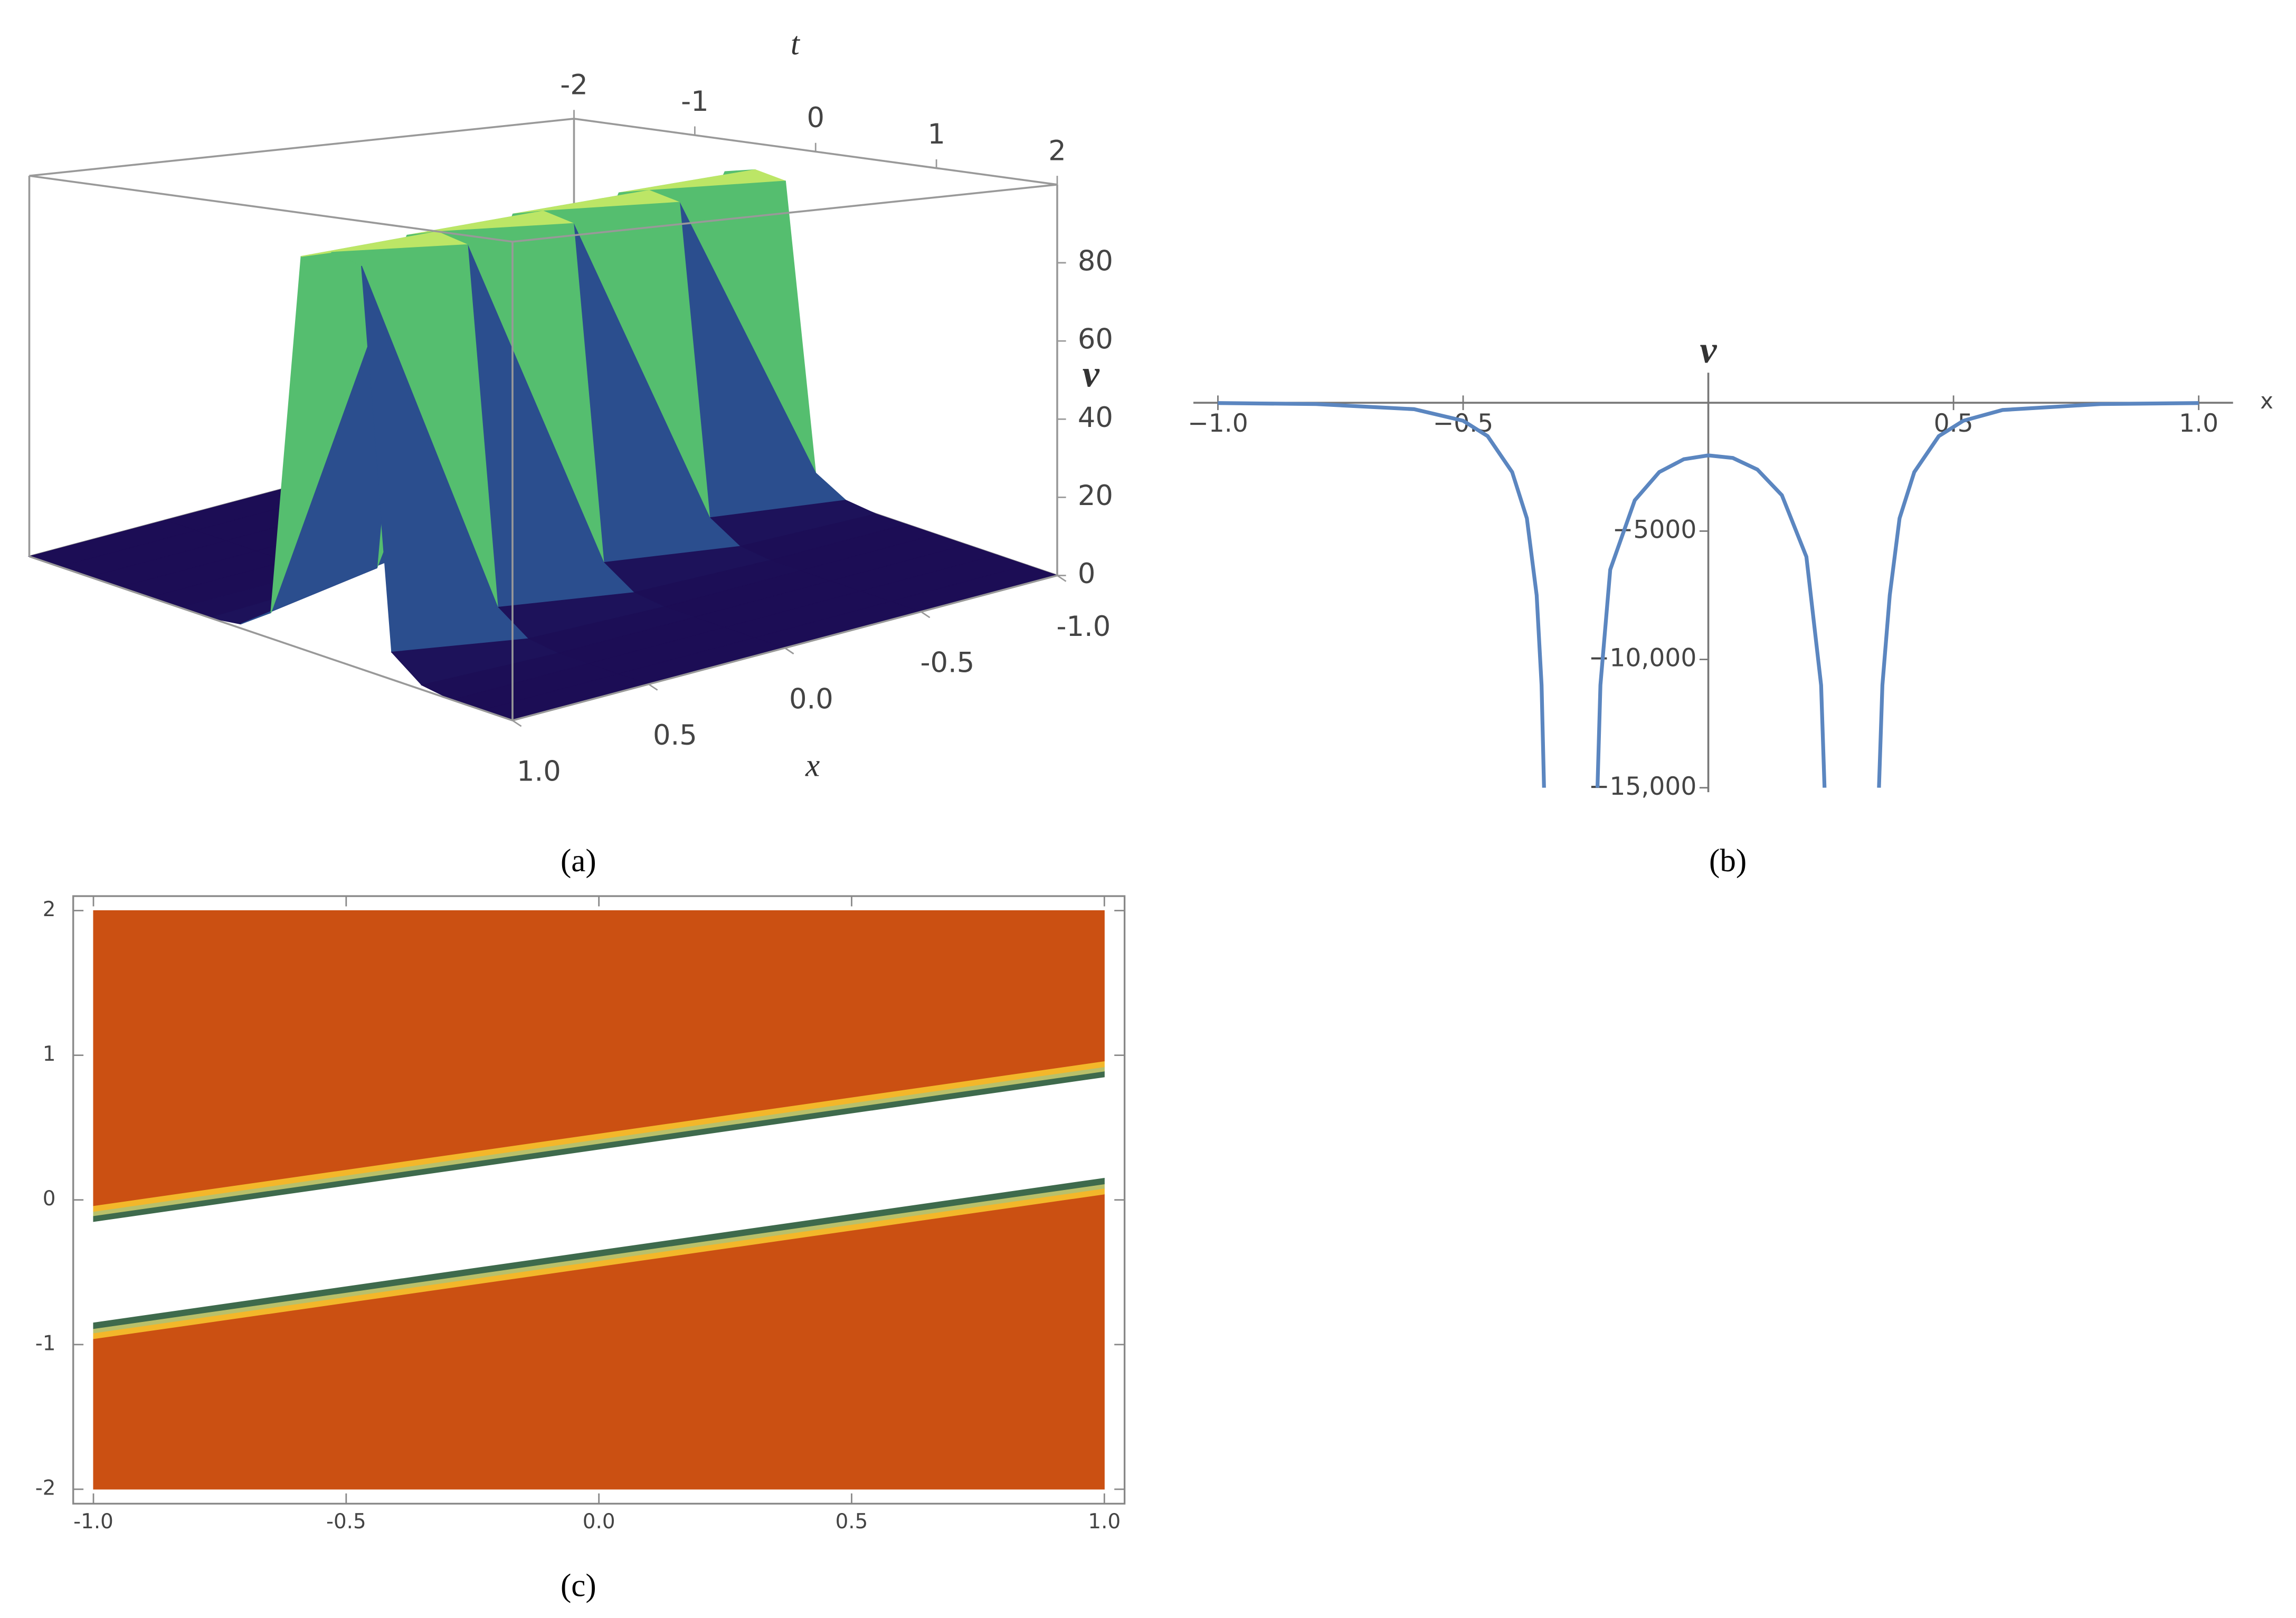 This screenshot has width=2296, height=1618. I want to click on caption: (b), so click(1728, 861).